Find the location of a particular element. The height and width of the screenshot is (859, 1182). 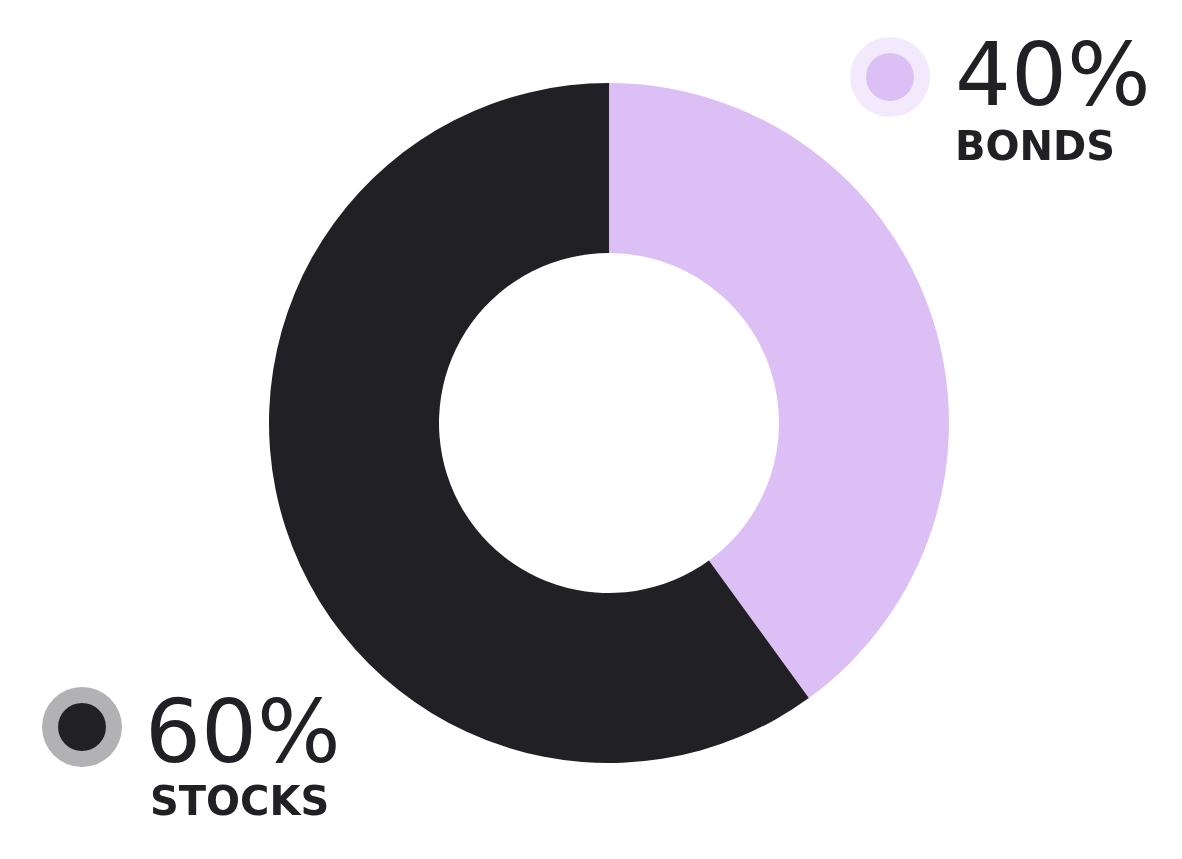

slice-label: BONDS is located at coordinates (1035, 146).